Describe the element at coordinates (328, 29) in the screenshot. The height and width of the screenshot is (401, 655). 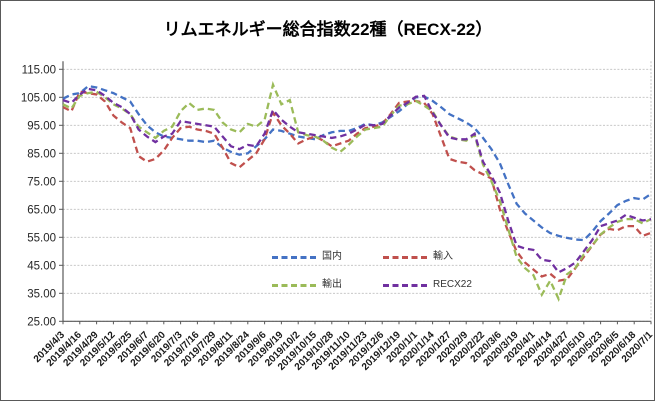
I see `chart-title: リムエネルギー総合指数22種（RECX-22）` at that location.